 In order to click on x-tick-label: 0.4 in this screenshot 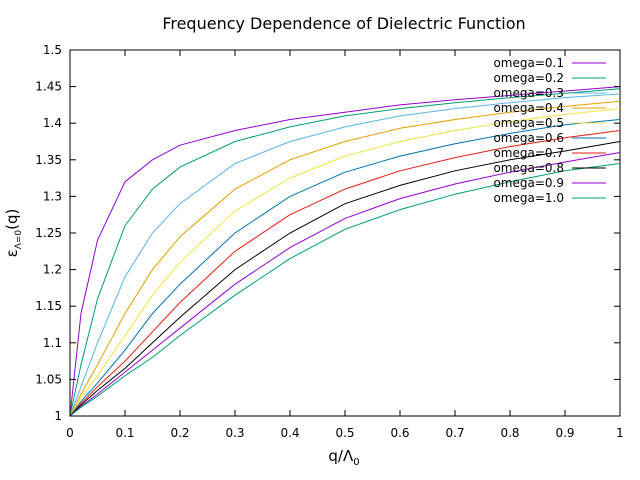, I will do `click(289, 433)`.